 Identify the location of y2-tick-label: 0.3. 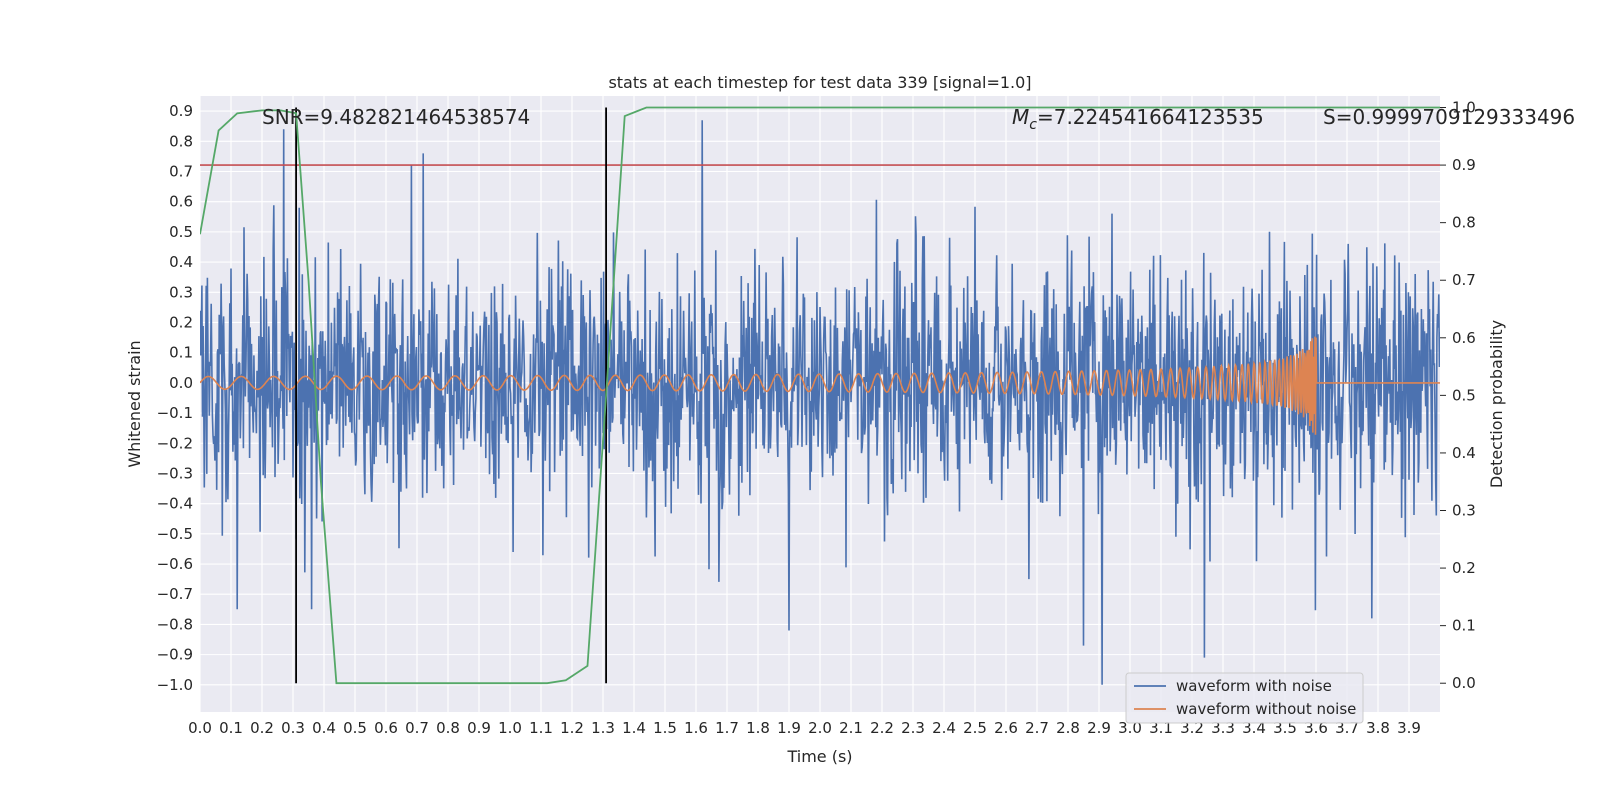
(1464, 511).